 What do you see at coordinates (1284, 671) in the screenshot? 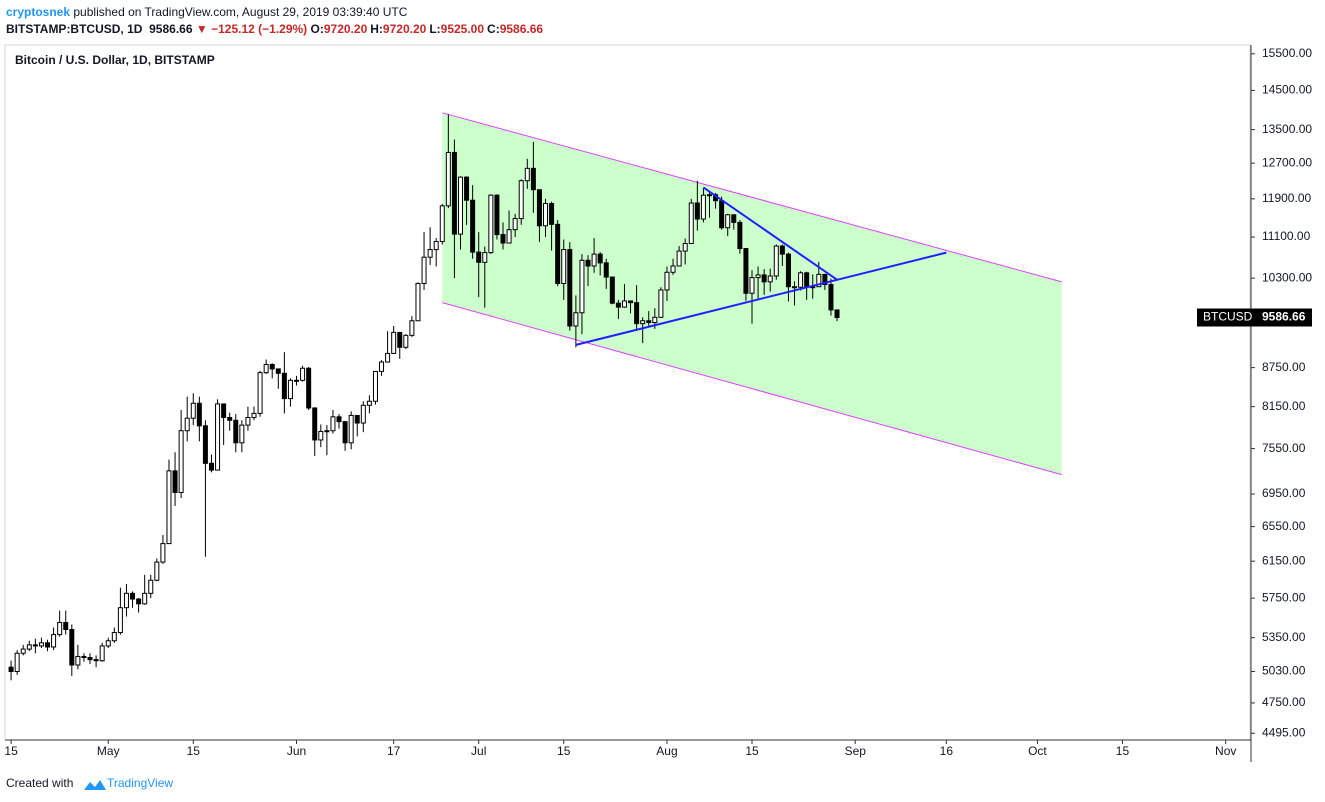
I see `y-tick-label: 5030.00` at bounding box center [1284, 671].